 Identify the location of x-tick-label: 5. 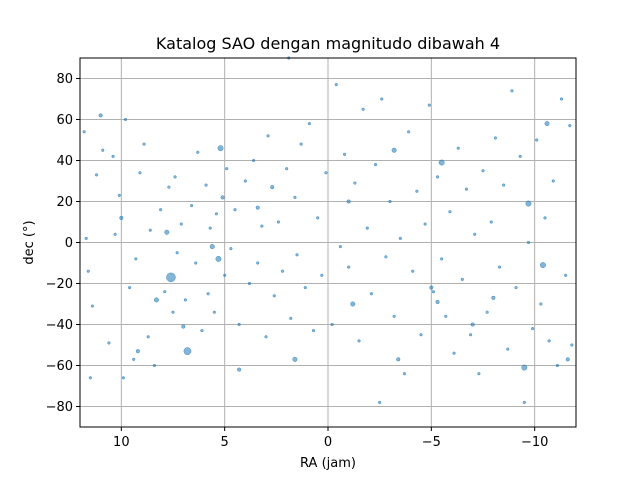
(225, 442).